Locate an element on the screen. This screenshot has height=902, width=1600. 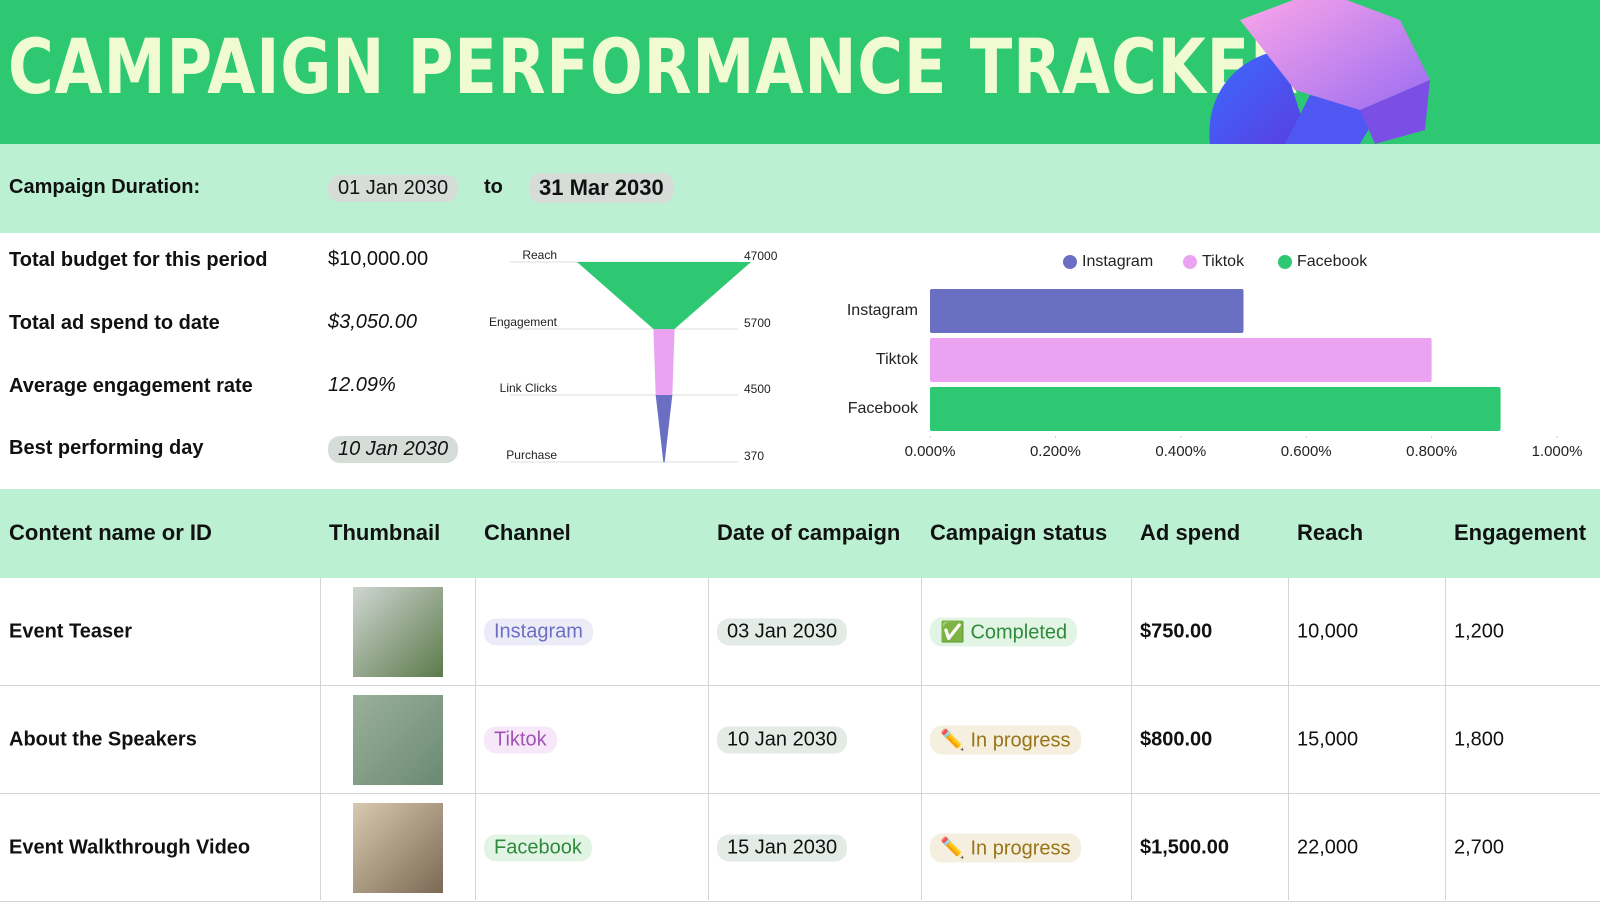
funnel-value: 370 is located at coordinates (754, 456).